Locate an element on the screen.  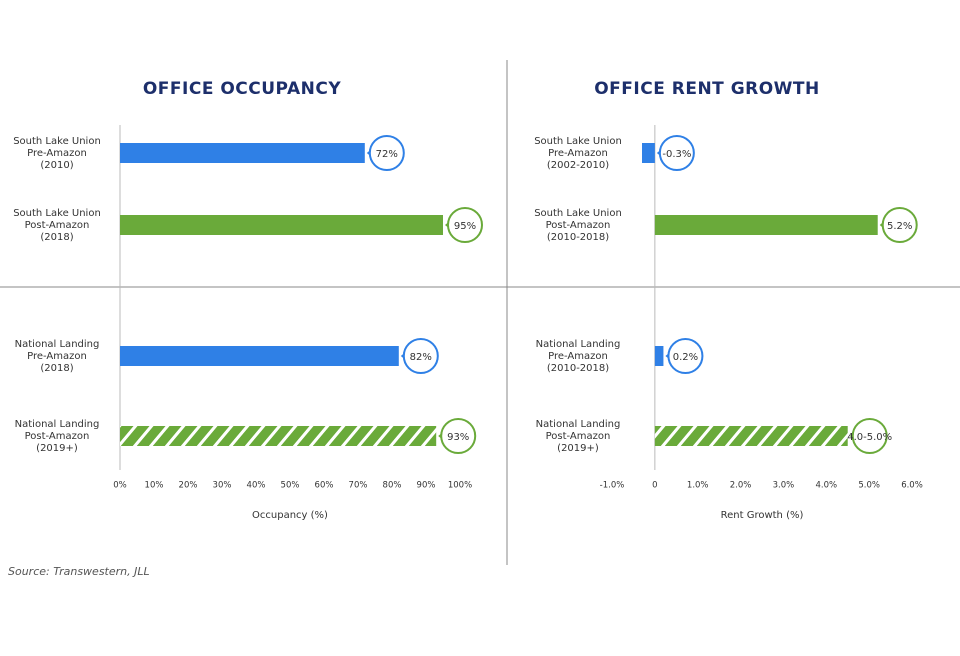
x-tick-label: 1.0% is located at coordinates (698, 486).